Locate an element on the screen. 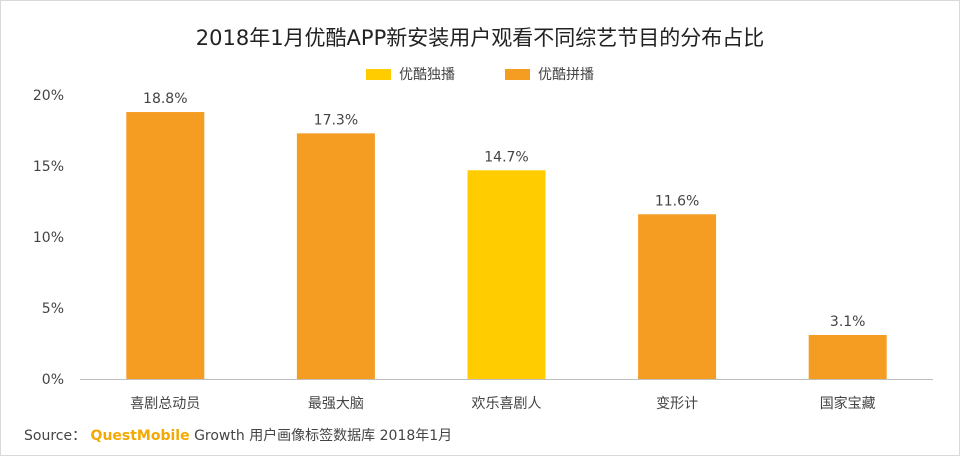 This screenshot has height=456, width=960. x-tick-label: 欢乐喜剧人 is located at coordinates (507, 404).